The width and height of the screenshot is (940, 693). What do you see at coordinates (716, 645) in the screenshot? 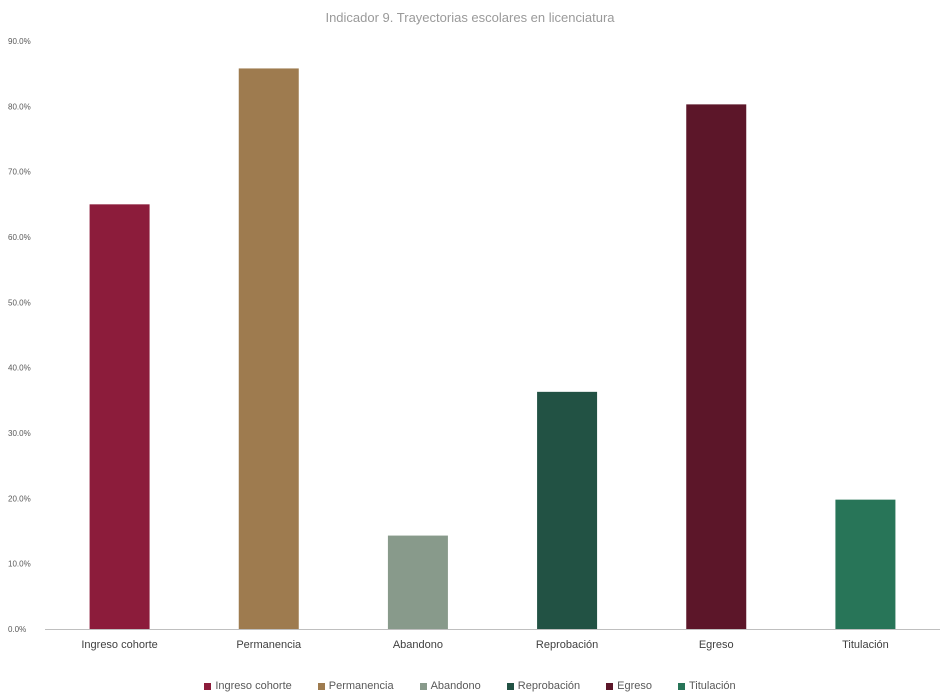
I see `x-tick-label: Egreso` at bounding box center [716, 645].